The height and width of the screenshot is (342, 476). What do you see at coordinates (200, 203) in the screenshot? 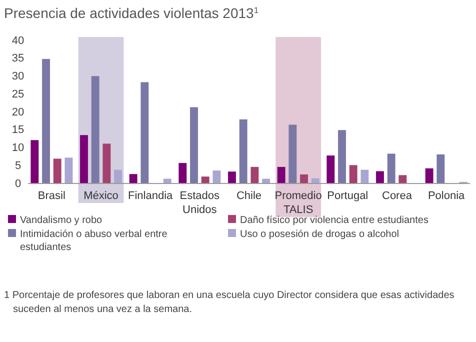
I see `x-tick-label: Estados Unidos` at bounding box center [200, 203].